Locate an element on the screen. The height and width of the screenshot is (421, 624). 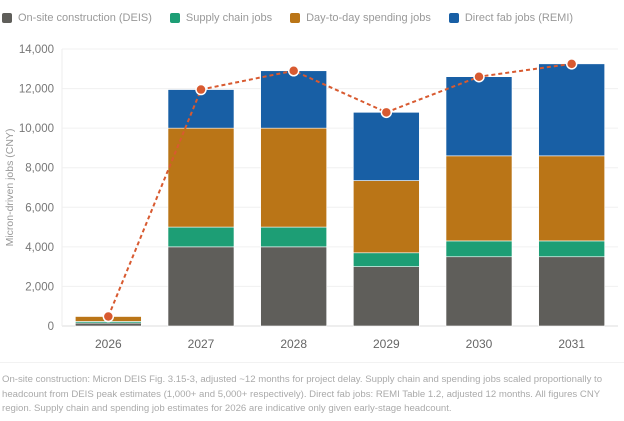
legend-item: On-site construction (DEIS) is located at coordinates (77, 18).